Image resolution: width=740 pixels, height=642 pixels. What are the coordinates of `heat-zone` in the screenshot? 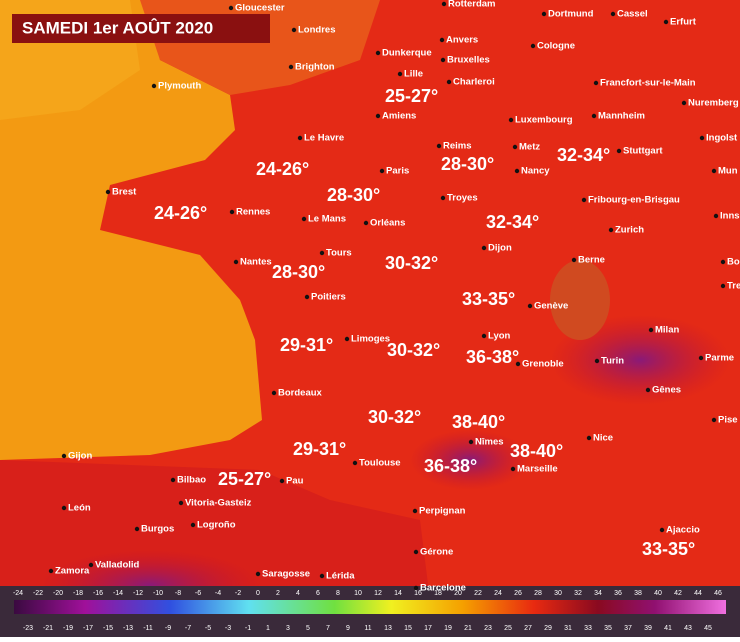 It's located at (470, 460).